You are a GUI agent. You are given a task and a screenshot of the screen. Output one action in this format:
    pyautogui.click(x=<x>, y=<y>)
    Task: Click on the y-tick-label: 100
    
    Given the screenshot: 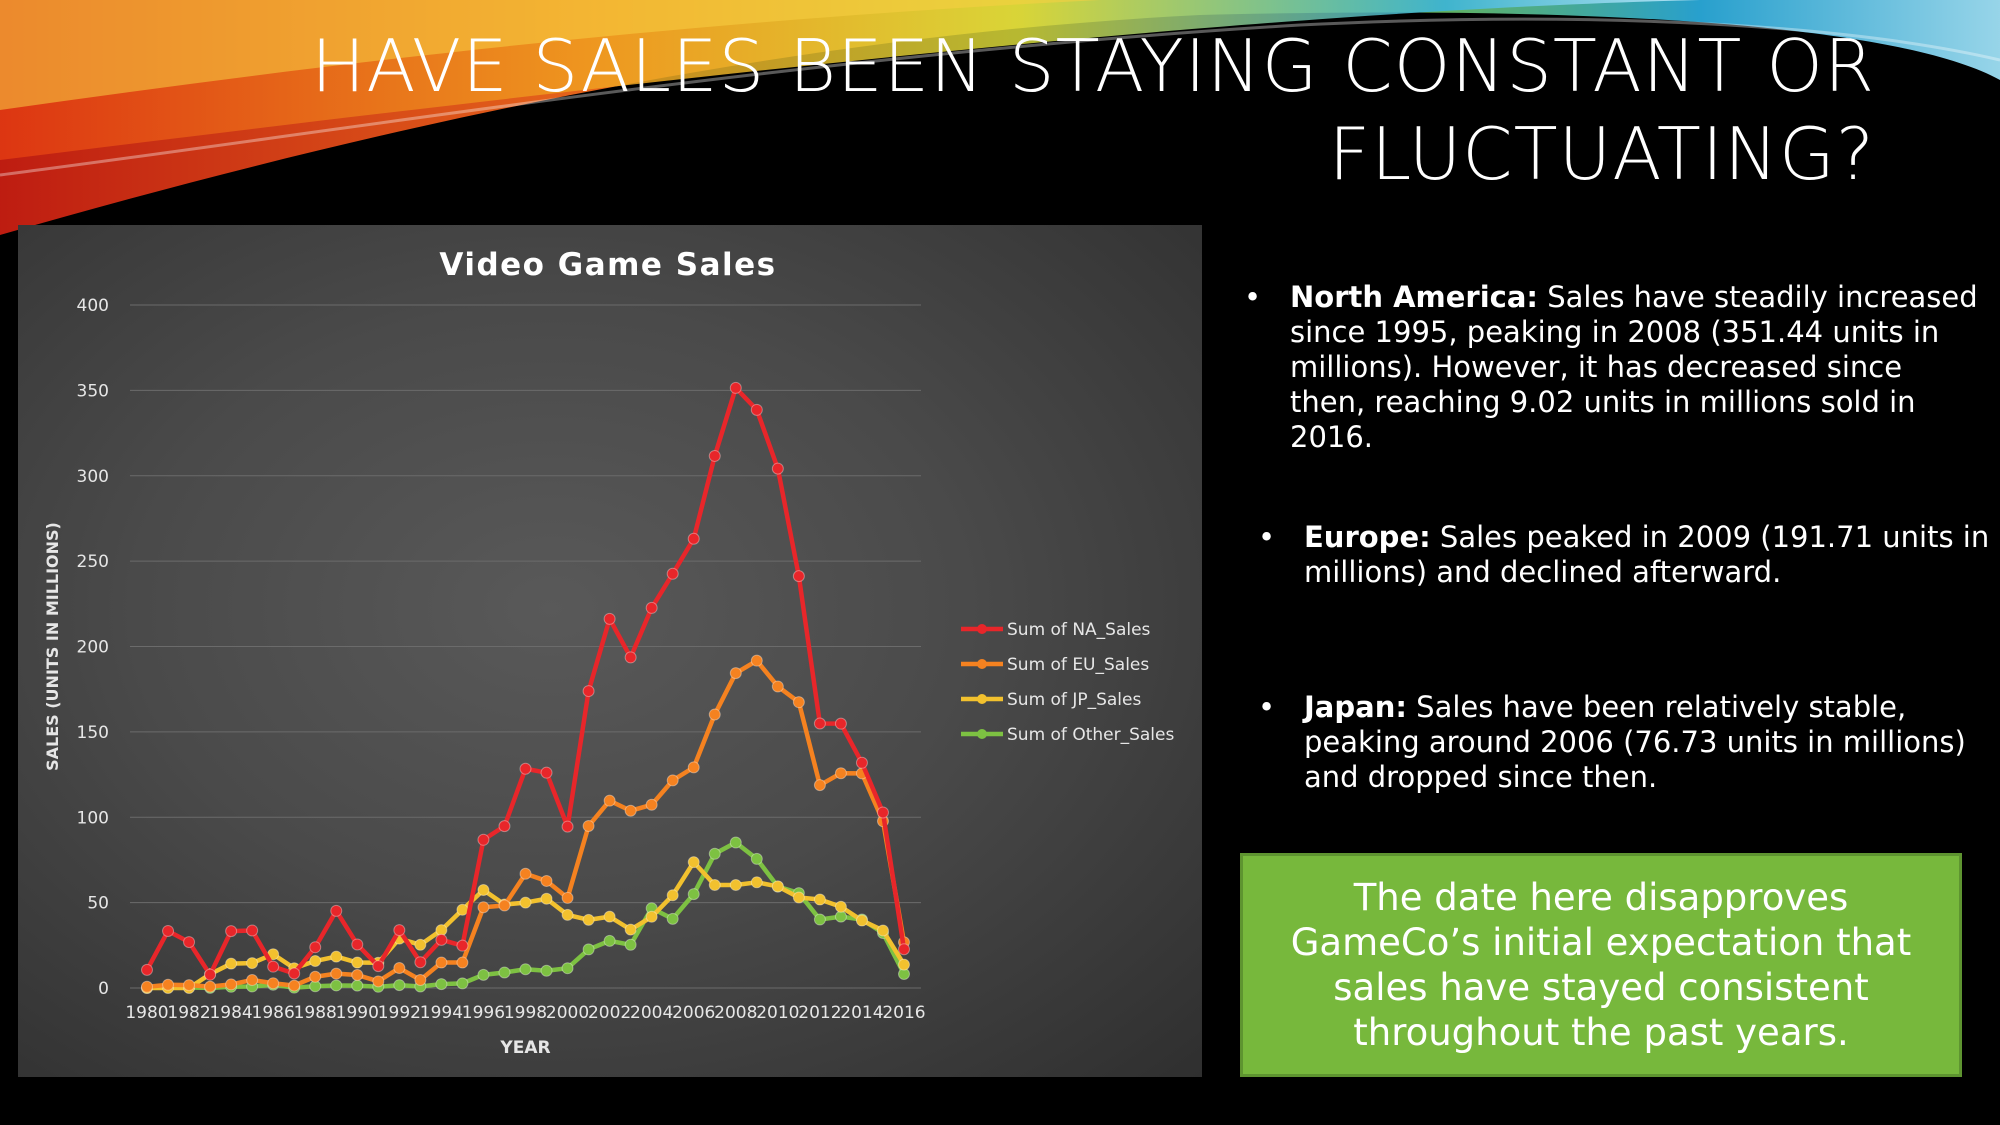 What is the action you would take?
    pyautogui.click(x=93, y=818)
    